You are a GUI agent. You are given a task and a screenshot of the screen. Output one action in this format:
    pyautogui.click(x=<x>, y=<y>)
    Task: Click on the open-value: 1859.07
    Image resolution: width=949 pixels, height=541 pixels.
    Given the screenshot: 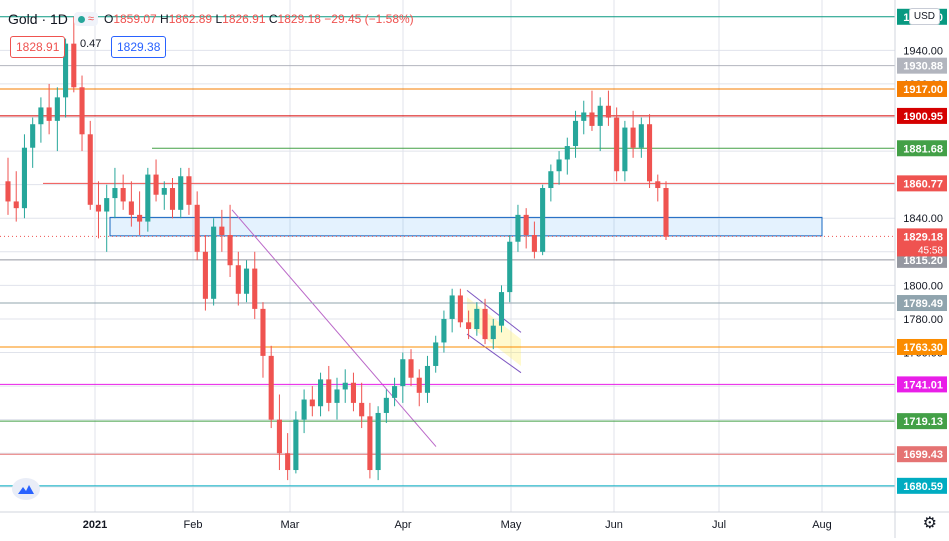 What is the action you would take?
    pyautogui.click(x=135, y=19)
    